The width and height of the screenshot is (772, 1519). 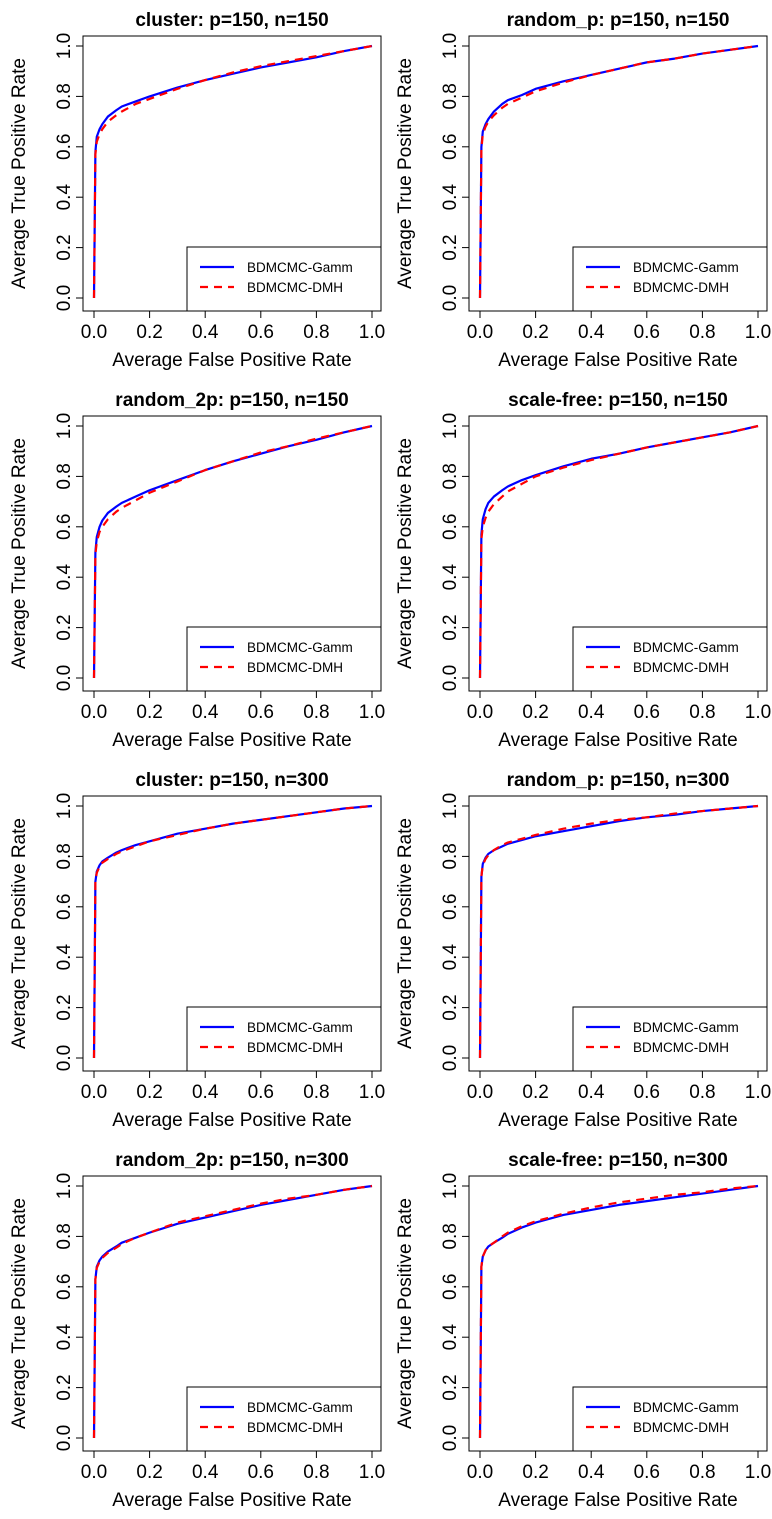 What do you see at coordinates (618, 780) in the screenshot?
I see `chart-title: random_p: p=150, n=300` at bounding box center [618, 780].